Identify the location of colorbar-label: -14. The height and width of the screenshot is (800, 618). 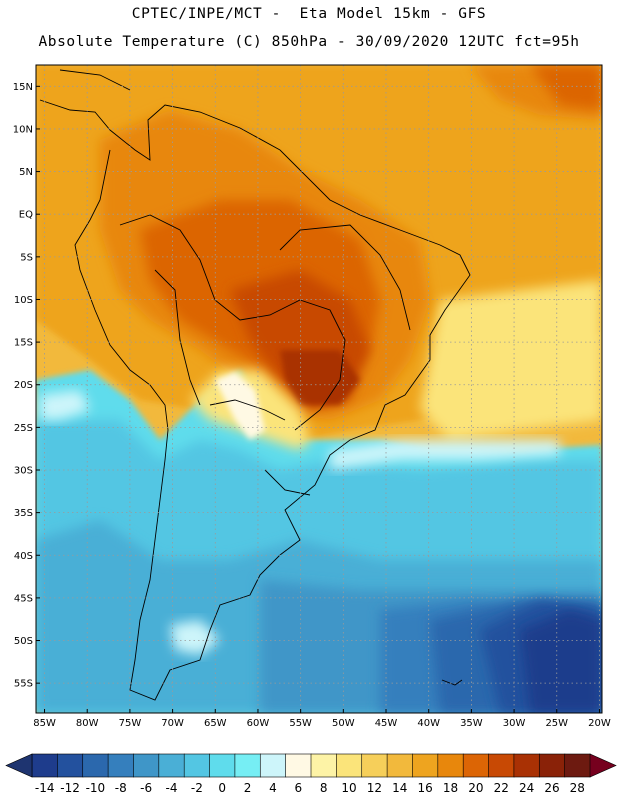
(45, 788).